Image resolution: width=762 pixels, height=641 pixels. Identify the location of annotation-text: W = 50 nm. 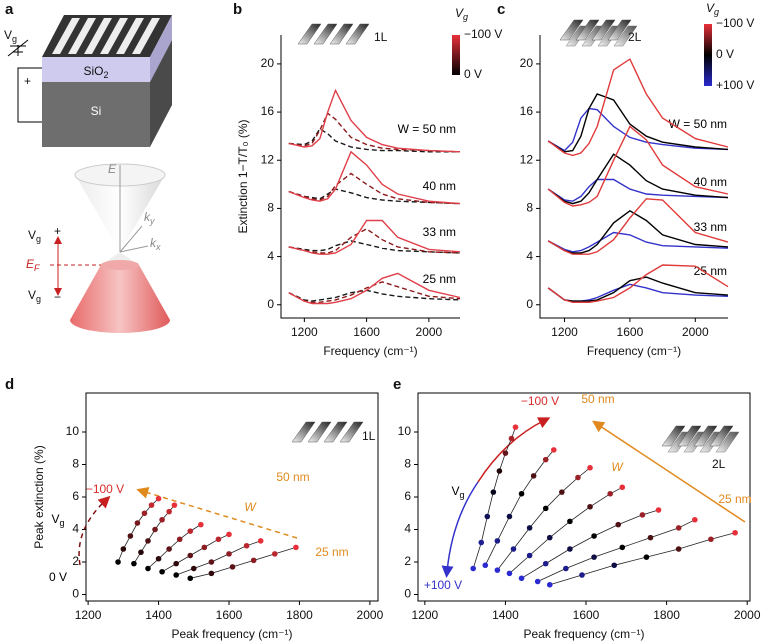
(698, 124).